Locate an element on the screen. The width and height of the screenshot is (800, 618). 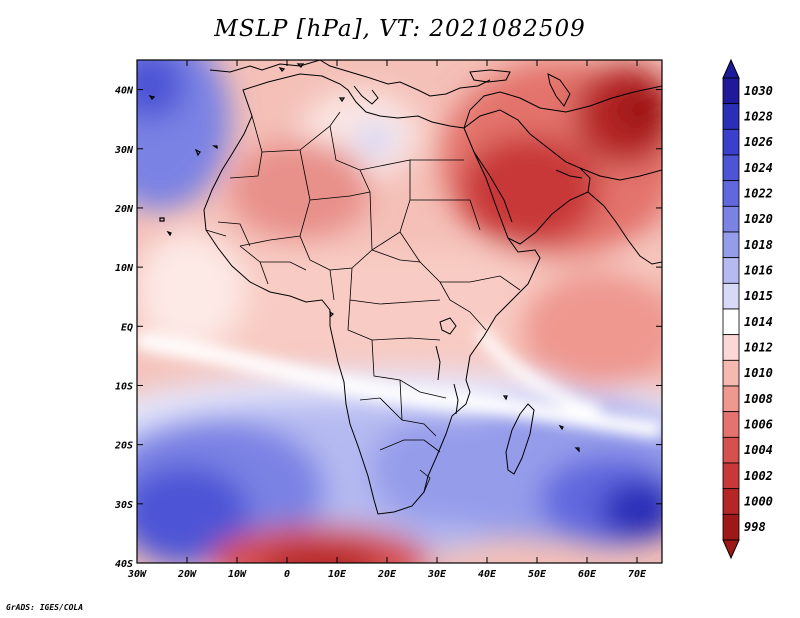
lat-tick-label: EQ is located at coordinates (127, 327).